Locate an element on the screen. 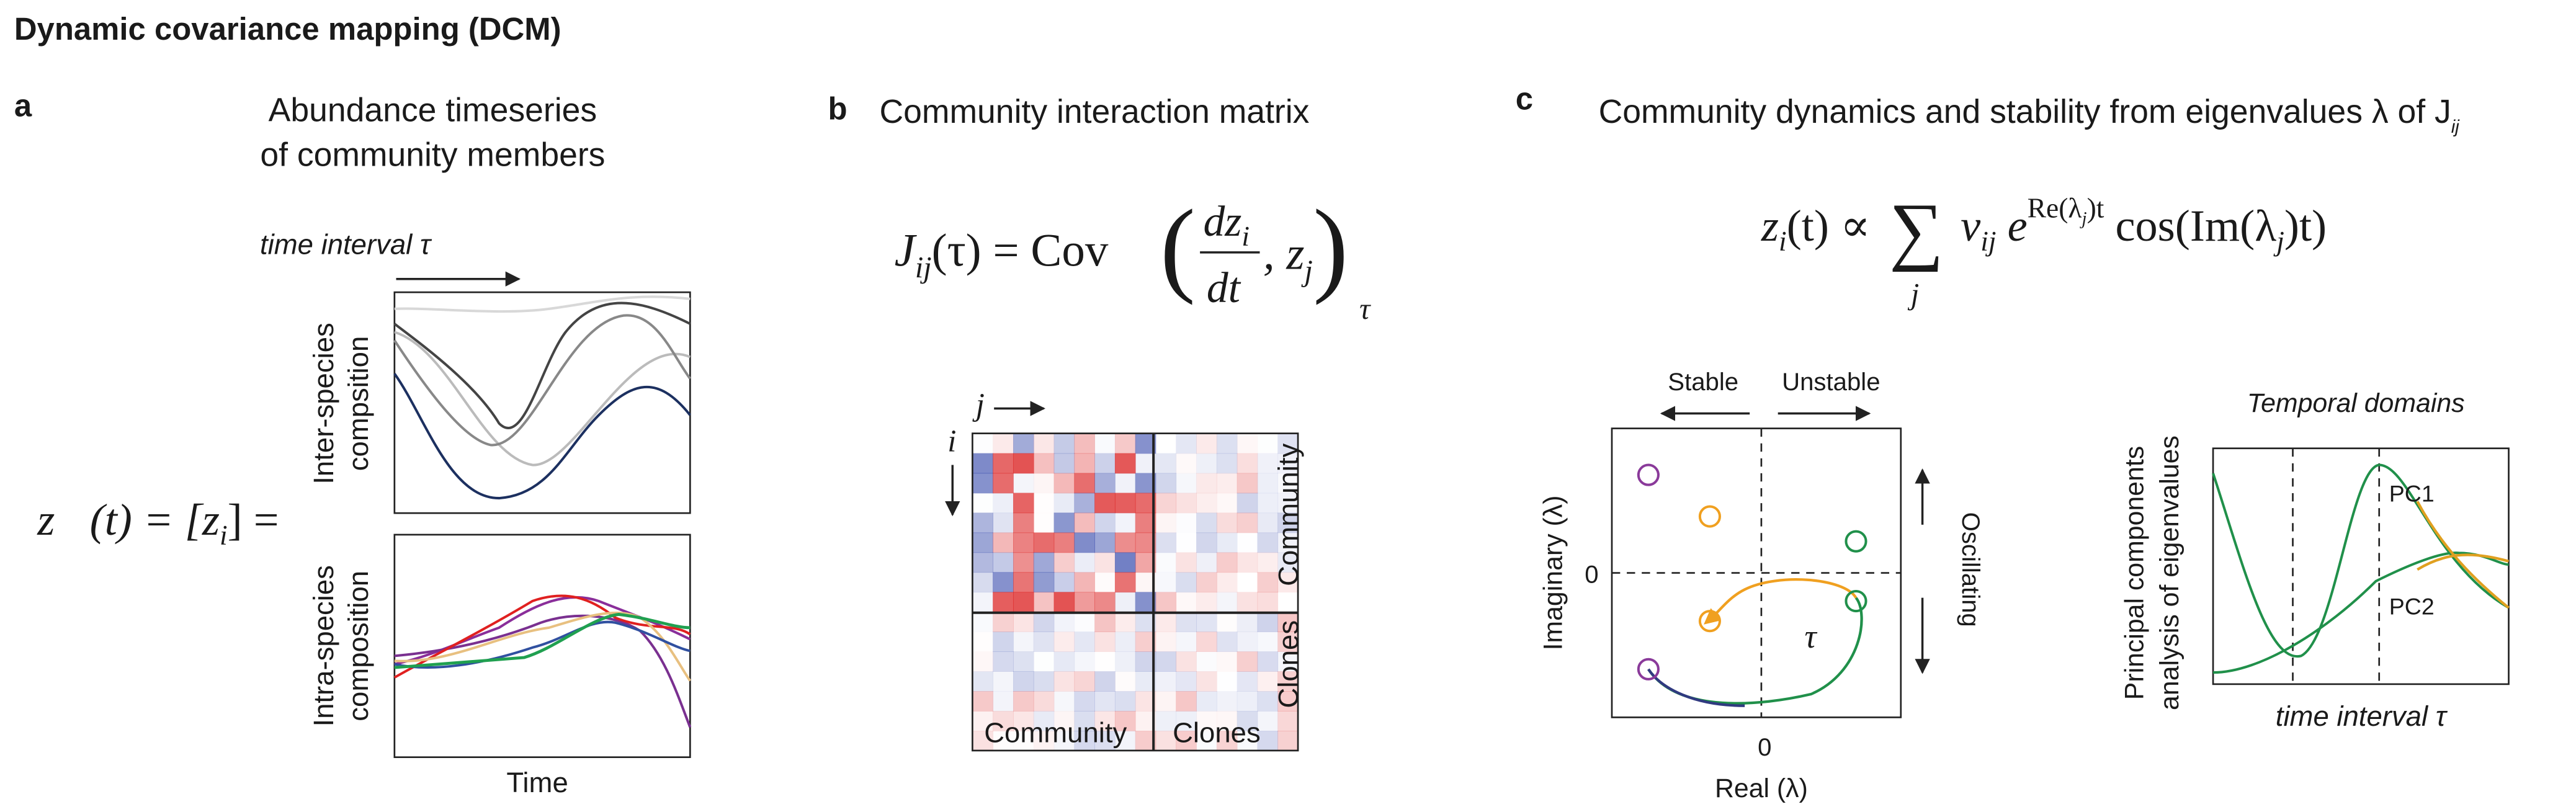 The image size is (2576, 812). x-label: Time is located at coordinates (537, 782).